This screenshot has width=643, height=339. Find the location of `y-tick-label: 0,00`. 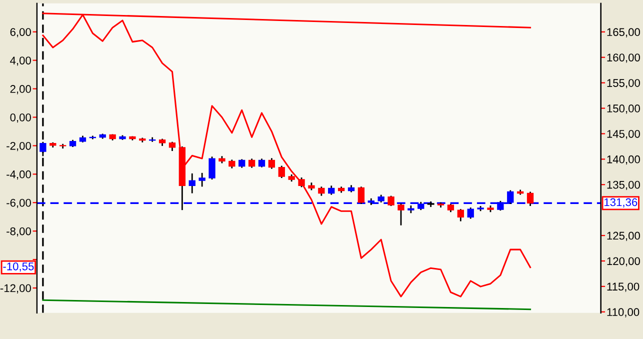

y-tick-label: 0,00 is located at coordinates (20, 118).